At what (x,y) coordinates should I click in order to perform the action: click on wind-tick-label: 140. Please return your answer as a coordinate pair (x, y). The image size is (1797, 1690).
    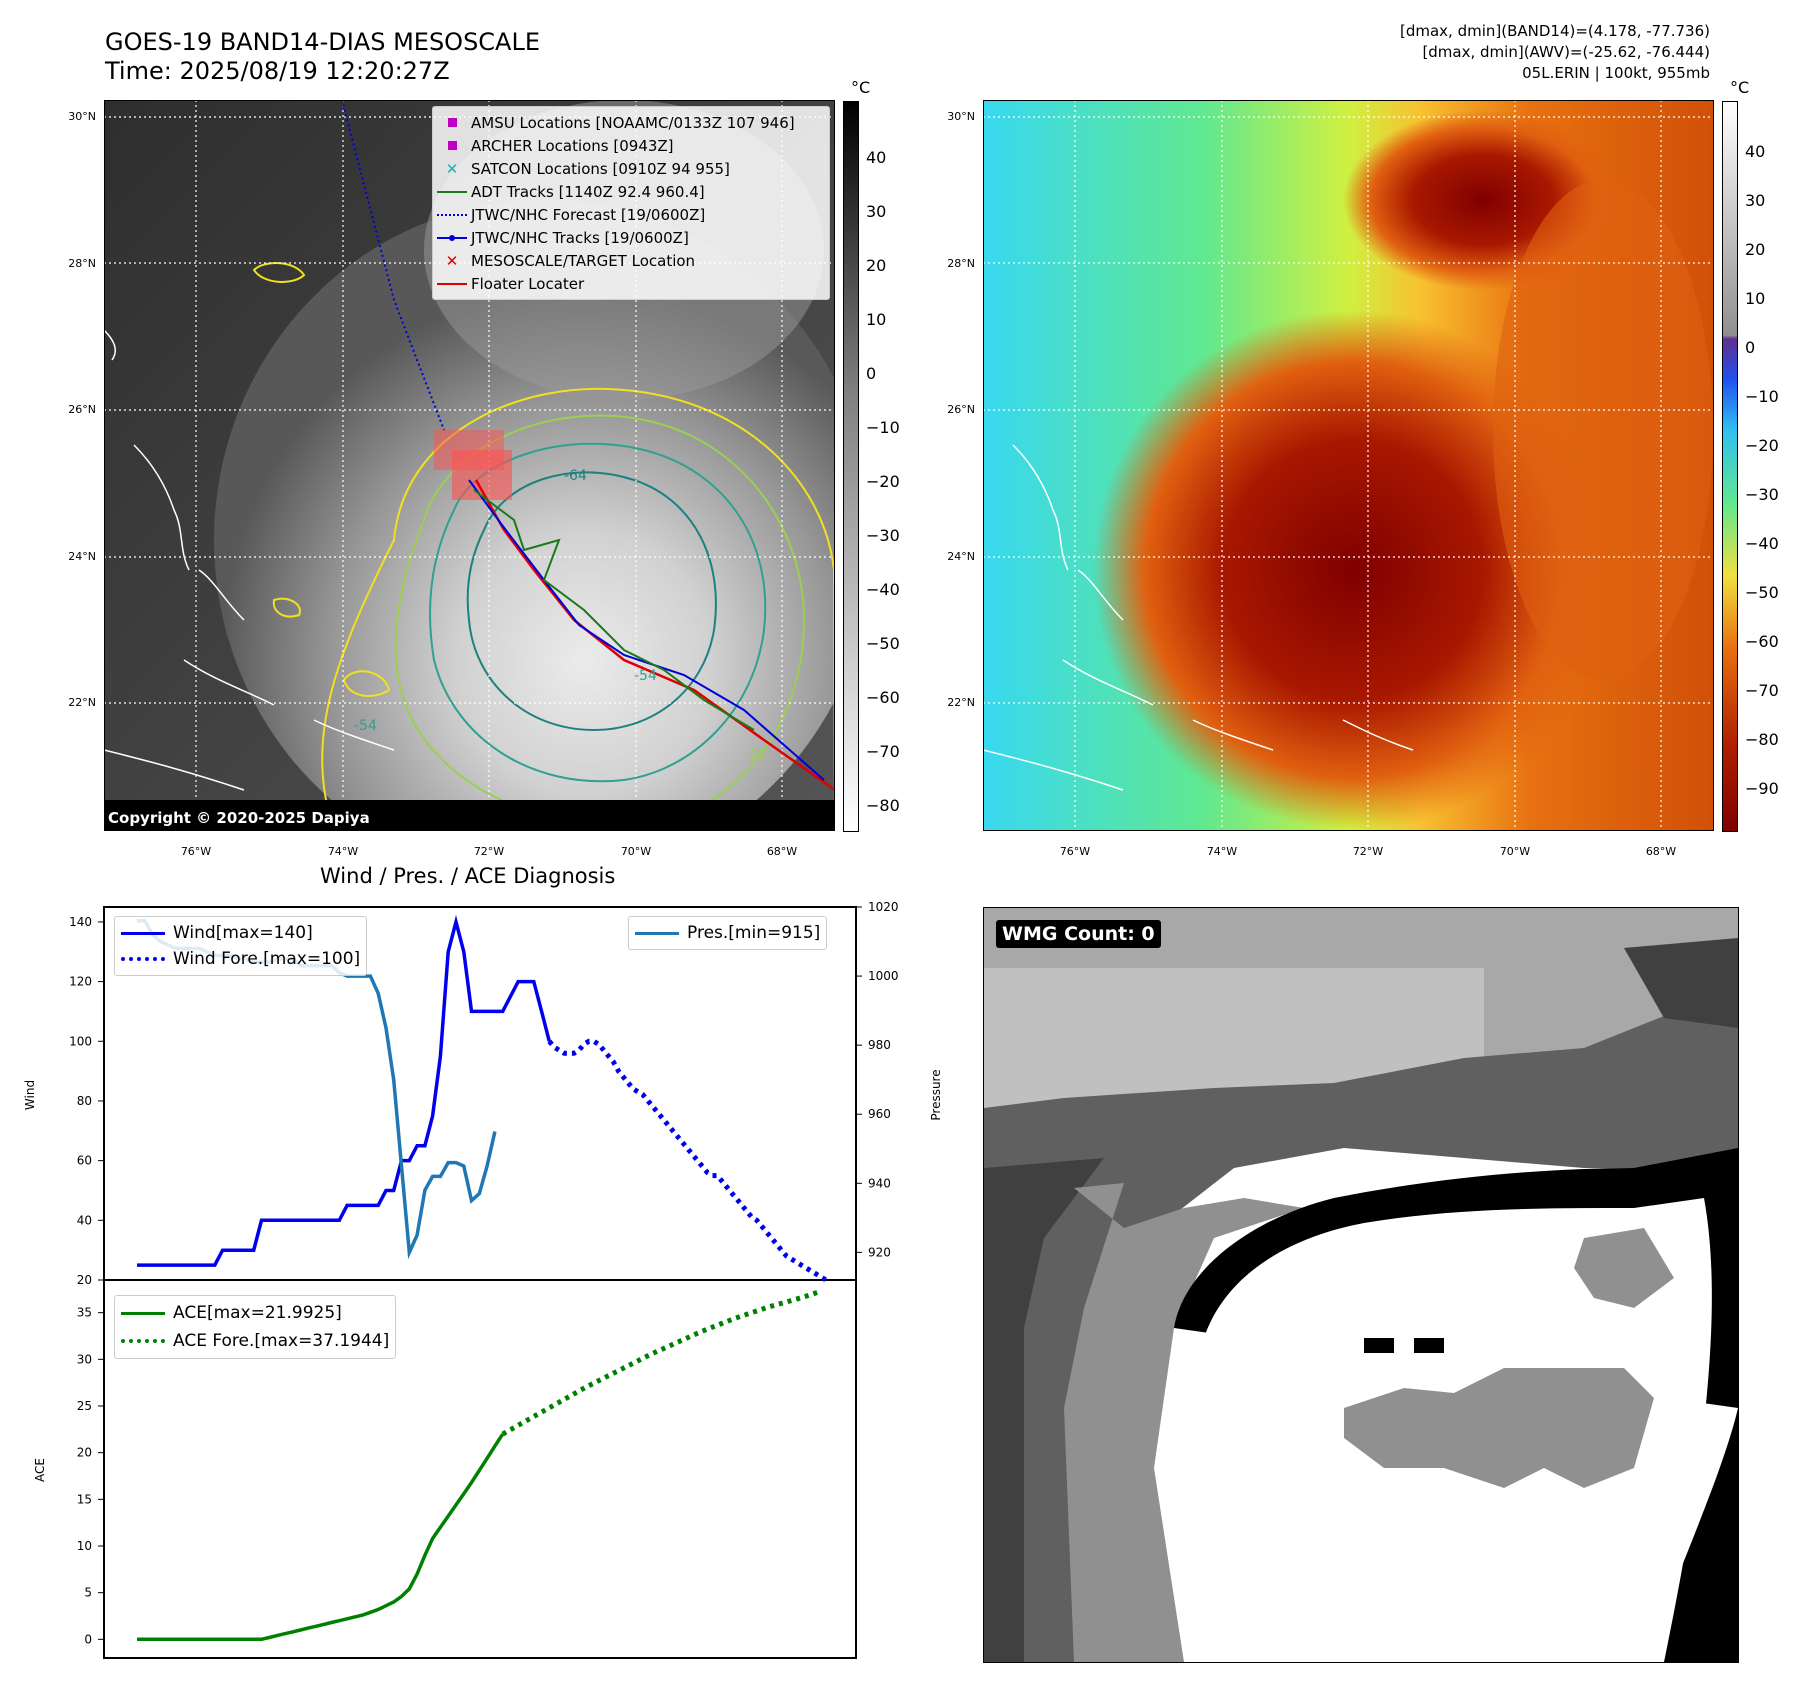
    Looking at the image, I should click on (80, 922).